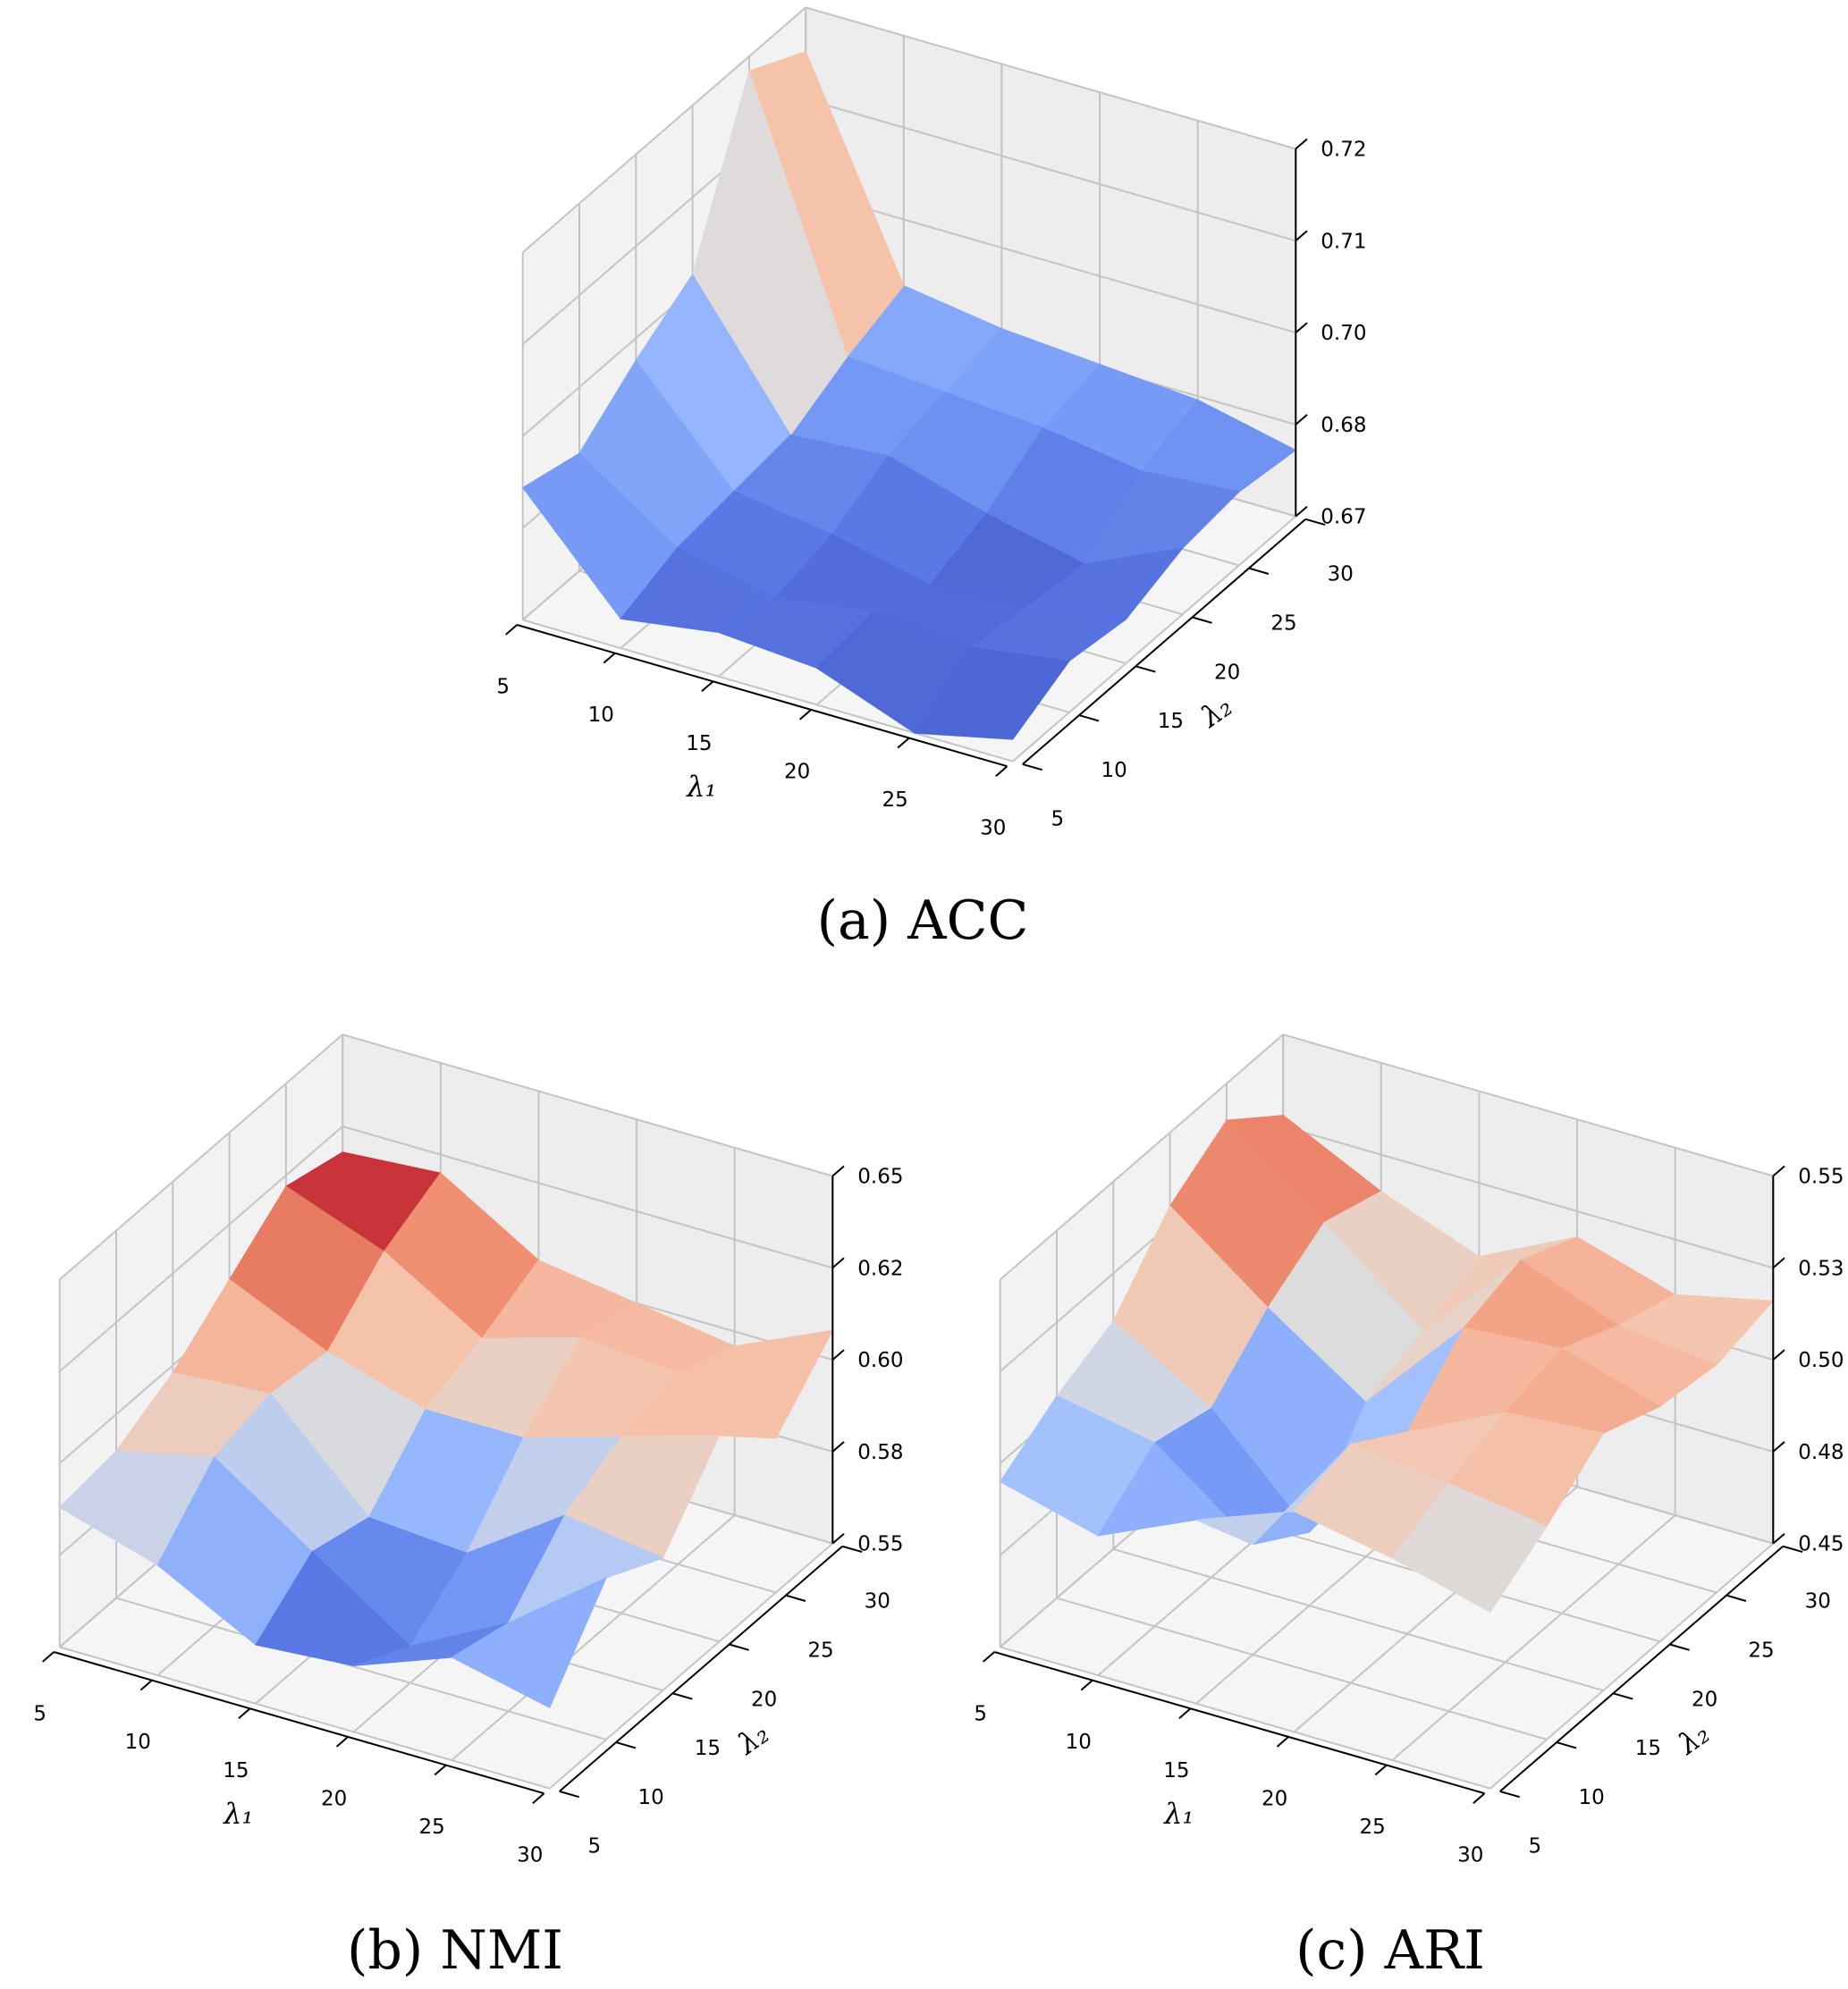 This screenshot has height=1989, width=1848. What do you see at coordinates (1821, 1545) in the screenshot?
I see `z-tick-label: 0.45` at bounding box center [1821, 1545].